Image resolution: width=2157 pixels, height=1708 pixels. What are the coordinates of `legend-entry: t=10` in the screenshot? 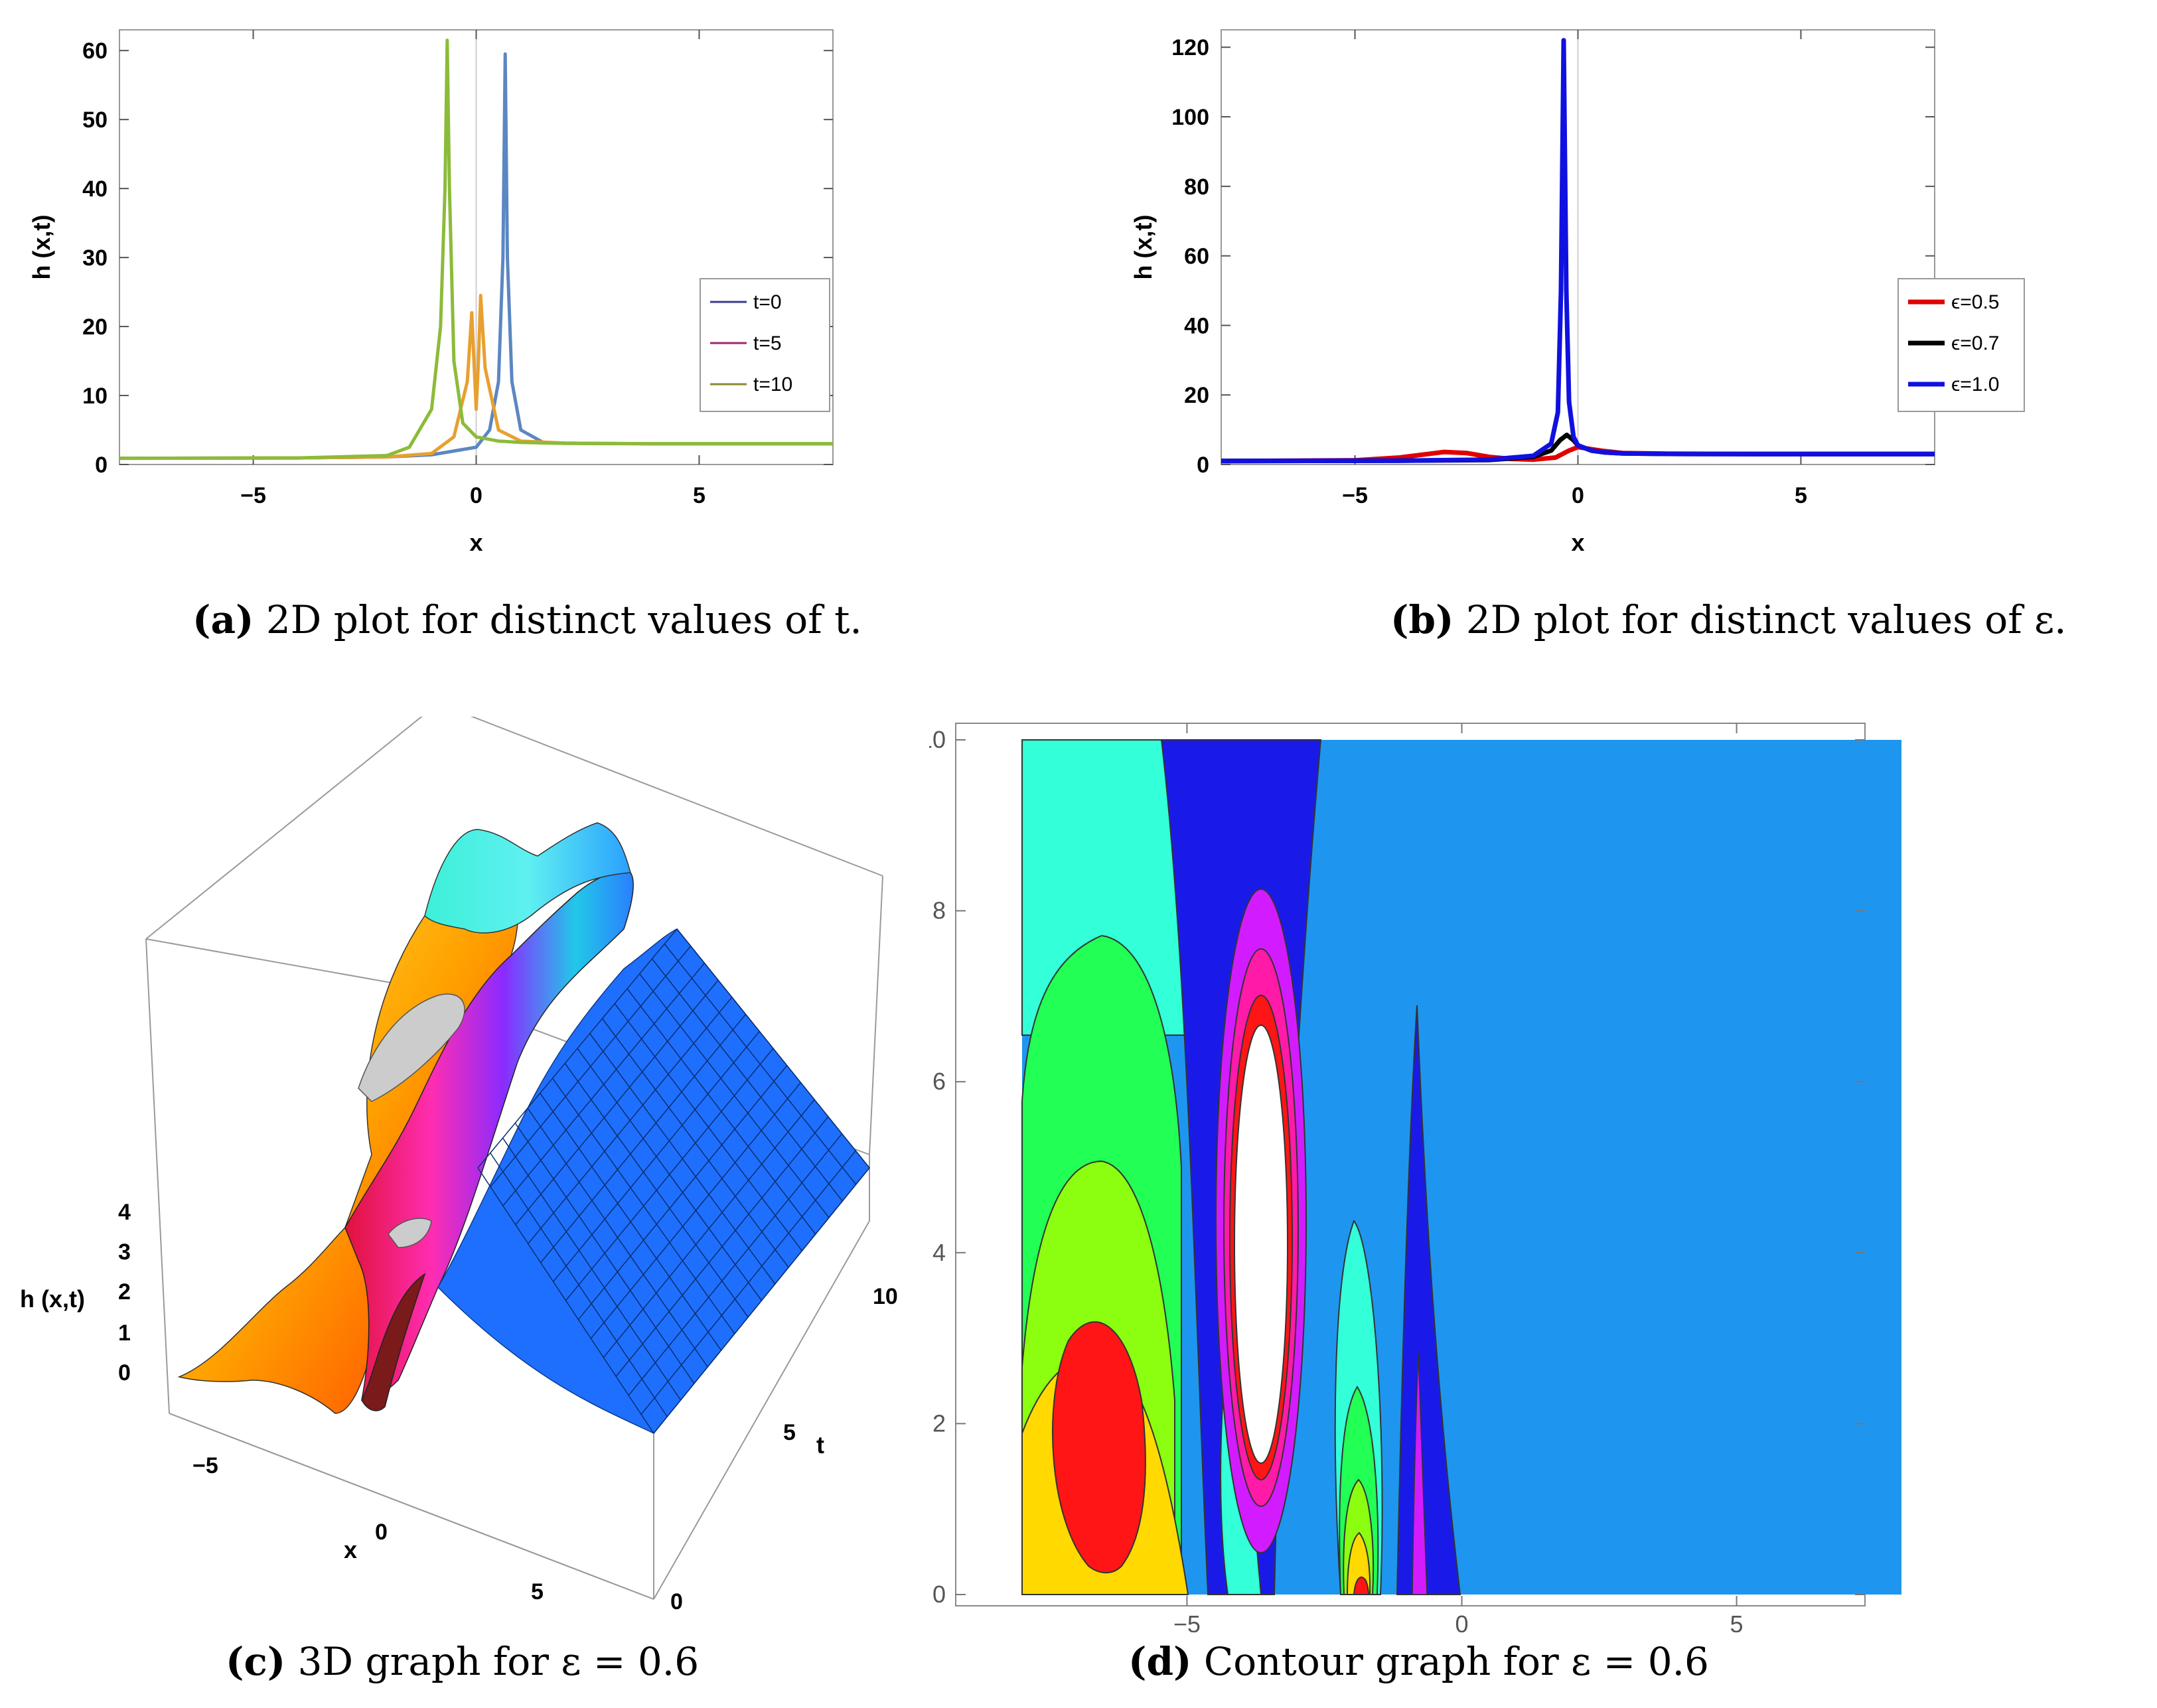 It's located at (773, 385).